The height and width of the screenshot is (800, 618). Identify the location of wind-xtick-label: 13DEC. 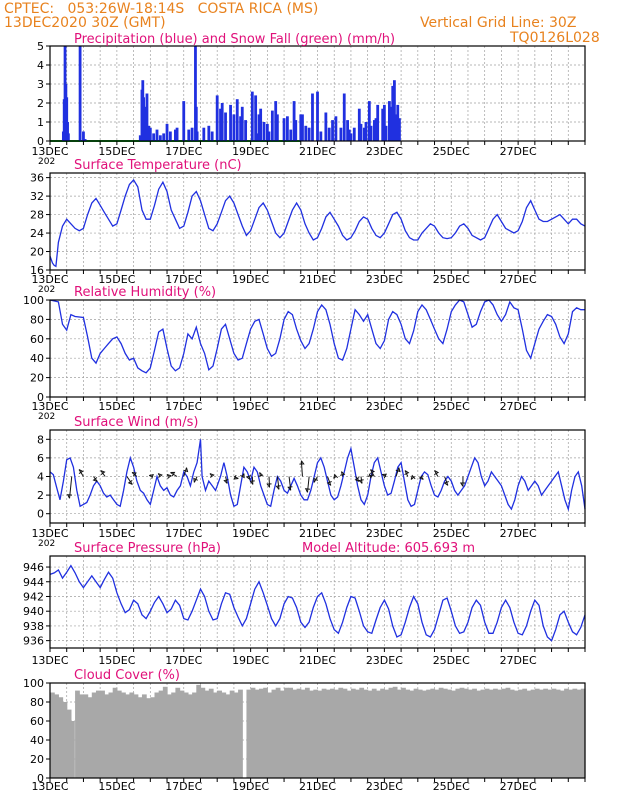
(49, 533).